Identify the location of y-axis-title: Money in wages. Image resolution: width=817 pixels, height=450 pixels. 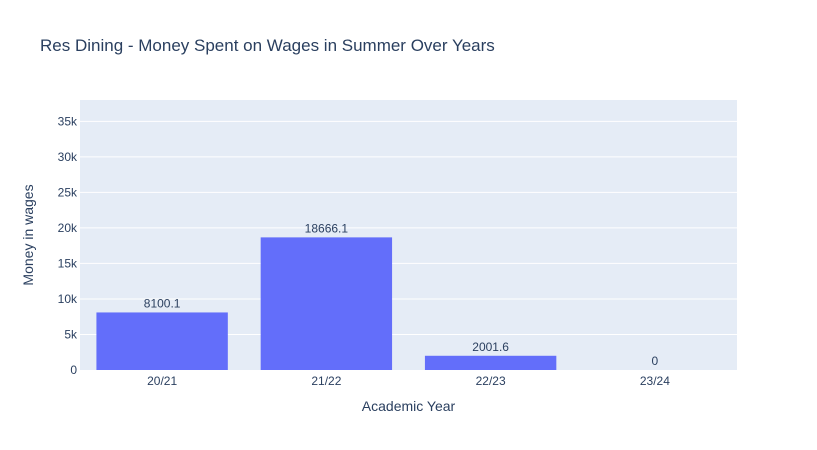
(28, 234).